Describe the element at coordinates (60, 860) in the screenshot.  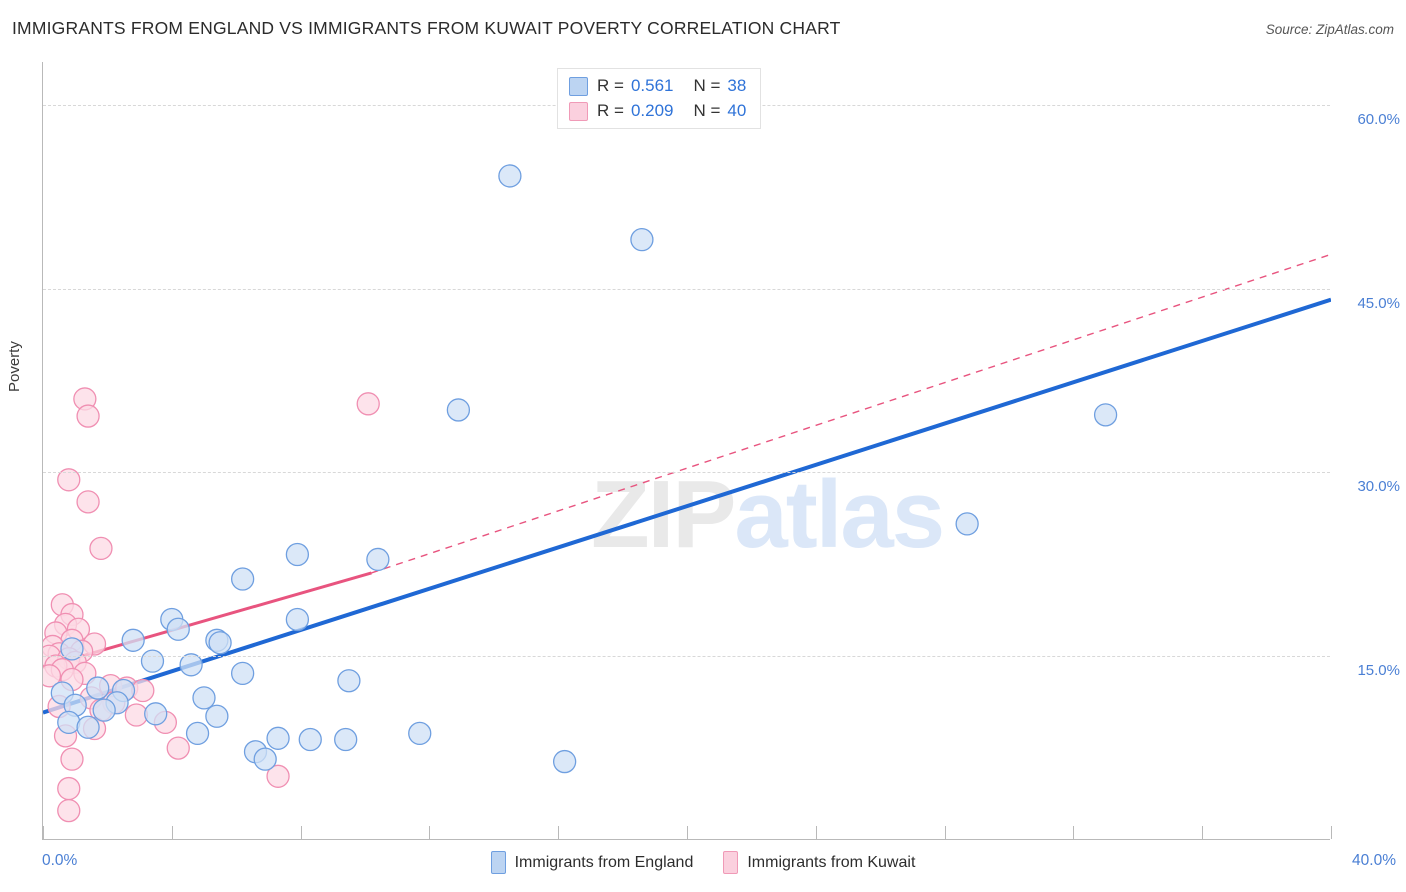
I see `x-axis-min-label: 0.0%` at that location.